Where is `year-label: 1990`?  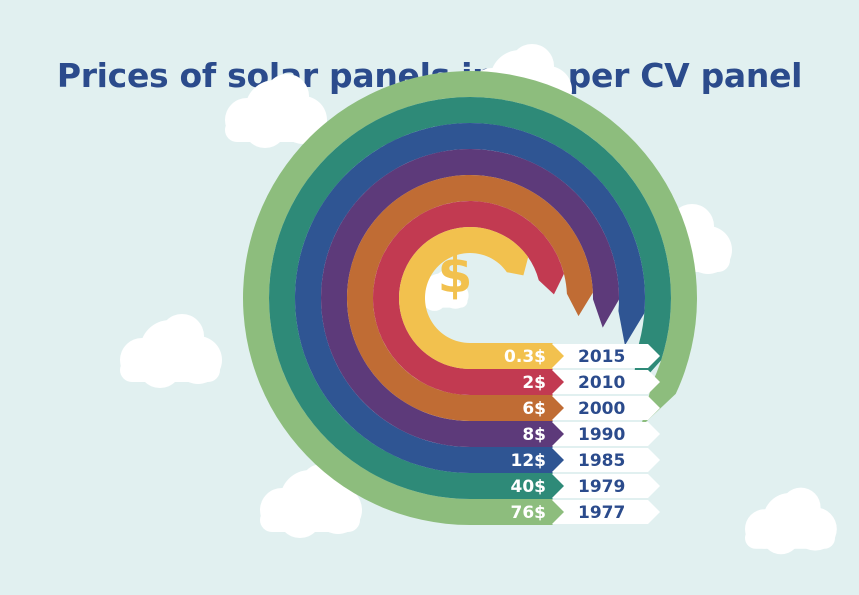 year-label: 1990 is located at coordinates (601, 435).